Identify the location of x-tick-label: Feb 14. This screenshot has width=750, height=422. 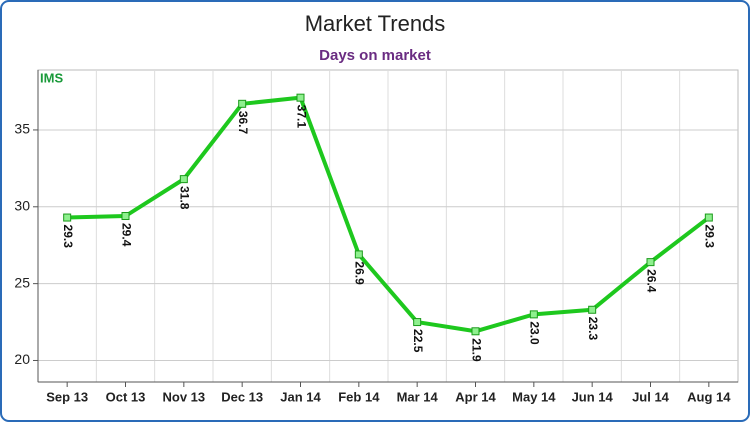
(359, 396).